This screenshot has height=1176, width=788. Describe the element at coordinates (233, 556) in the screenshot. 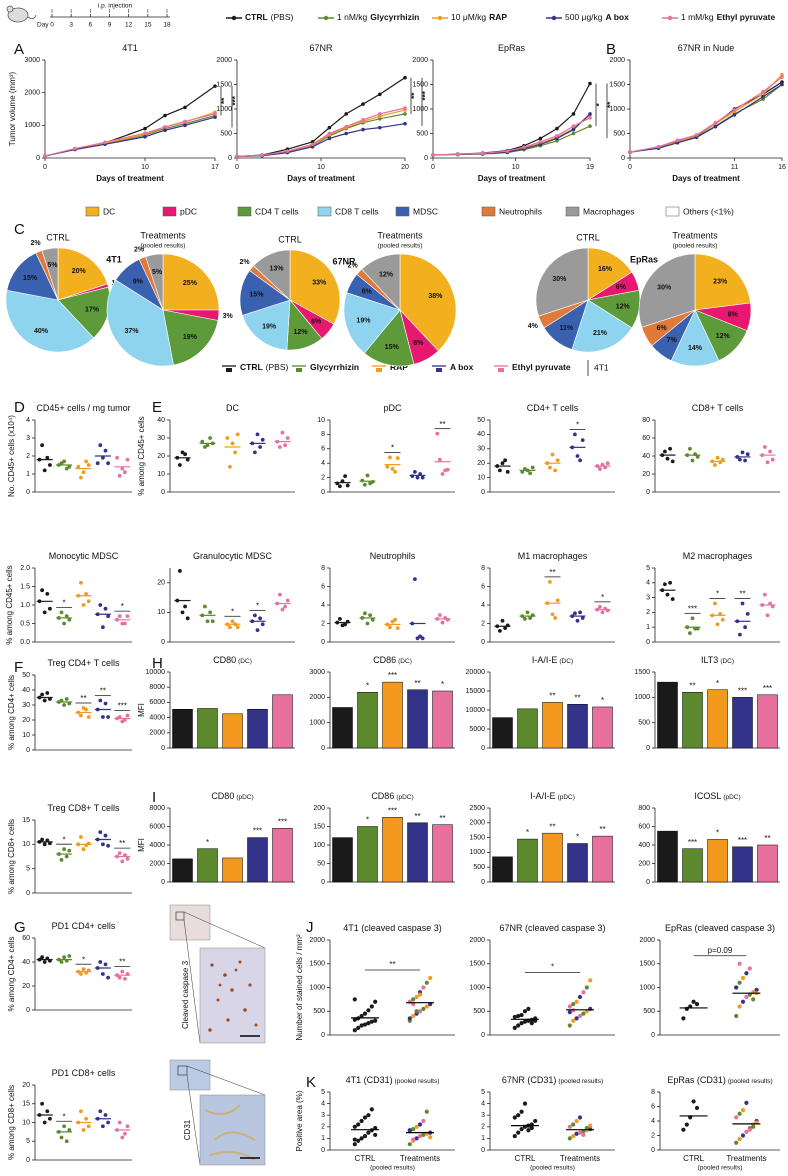

I see `chart-title: Granulocytic MDSC` at that location.